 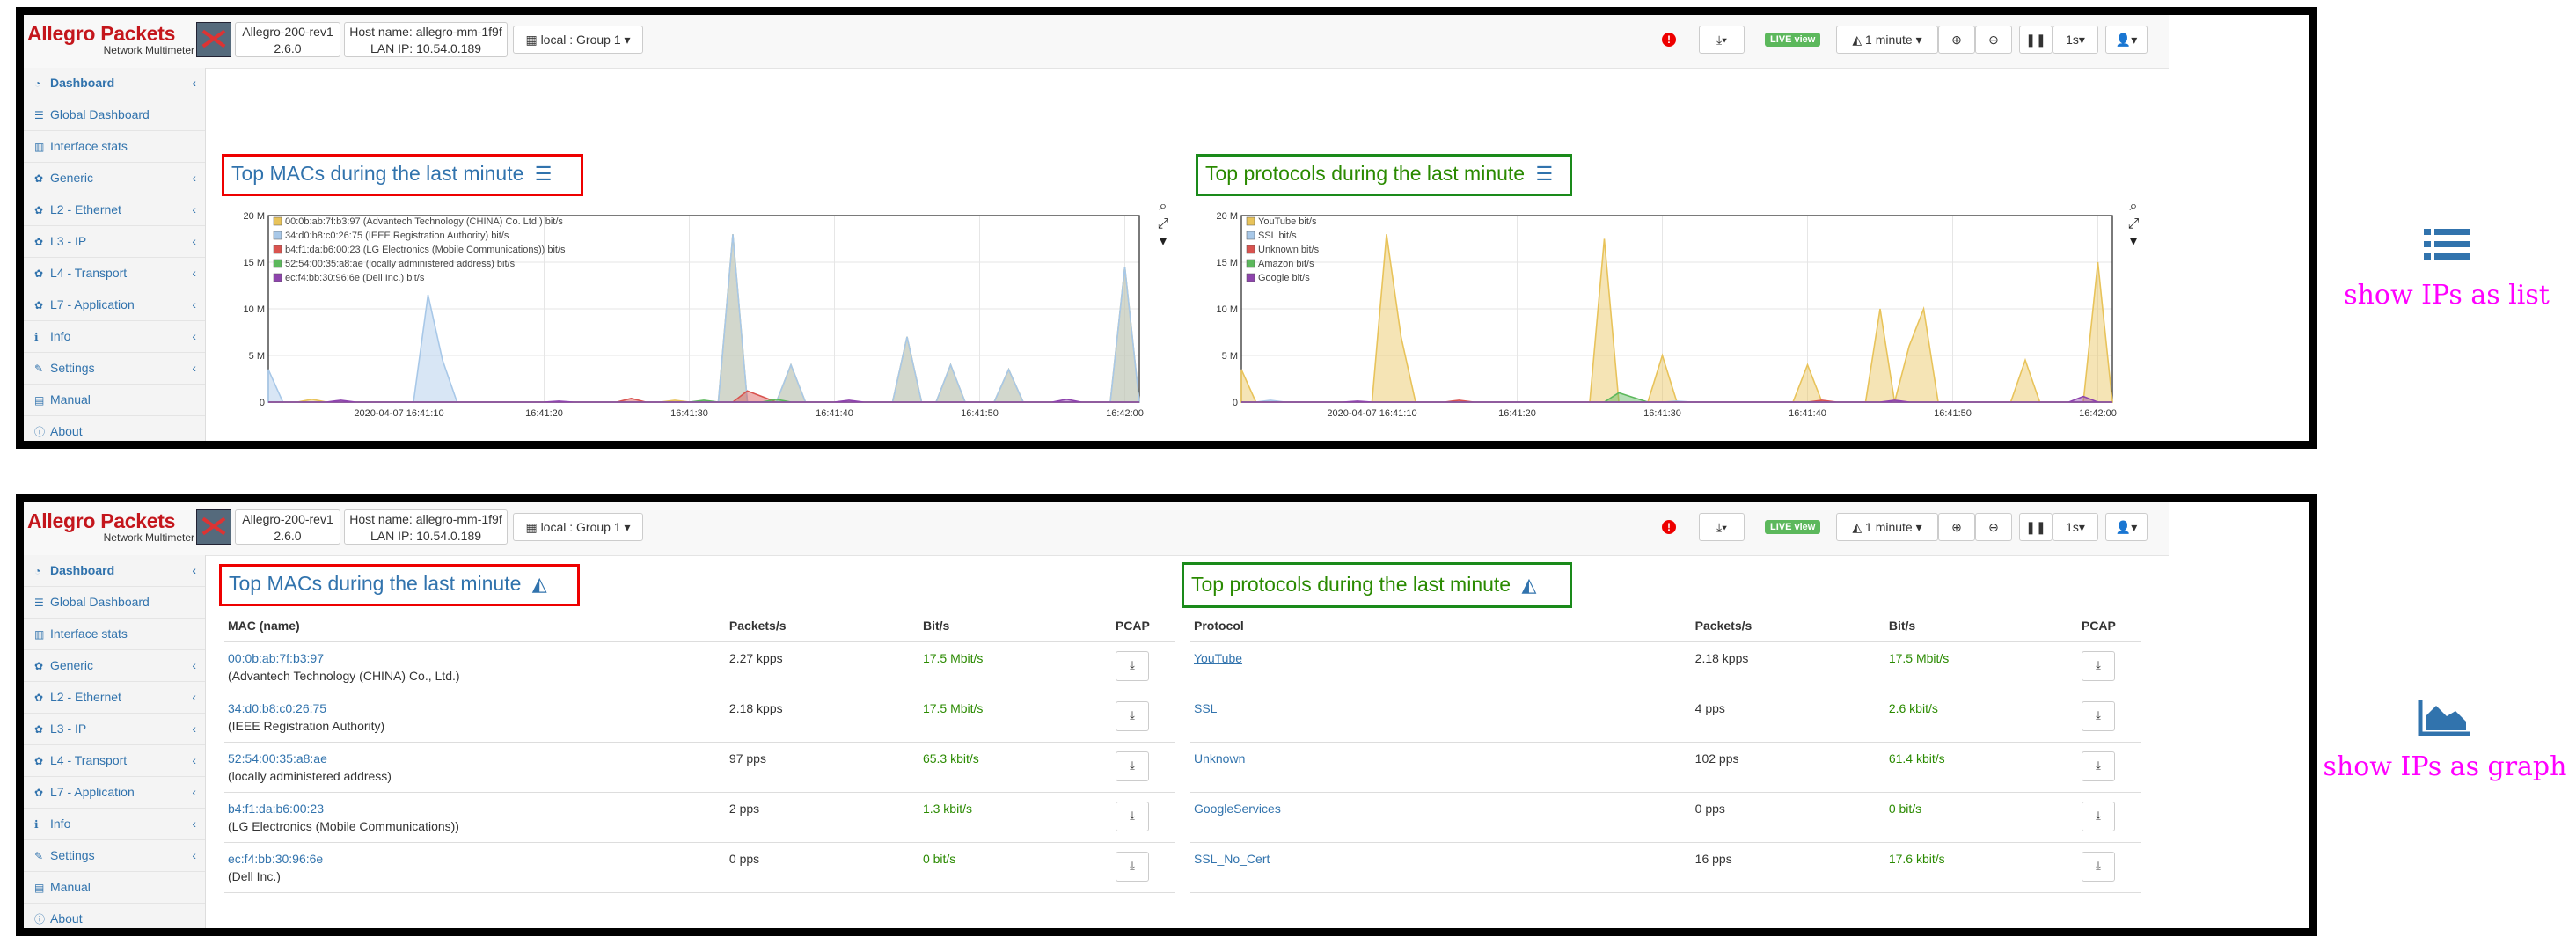 What do you see at coordinates (1441, 626) in the screenshot?
I see `column-header: Protocol` at bounding box center [1441, 626].